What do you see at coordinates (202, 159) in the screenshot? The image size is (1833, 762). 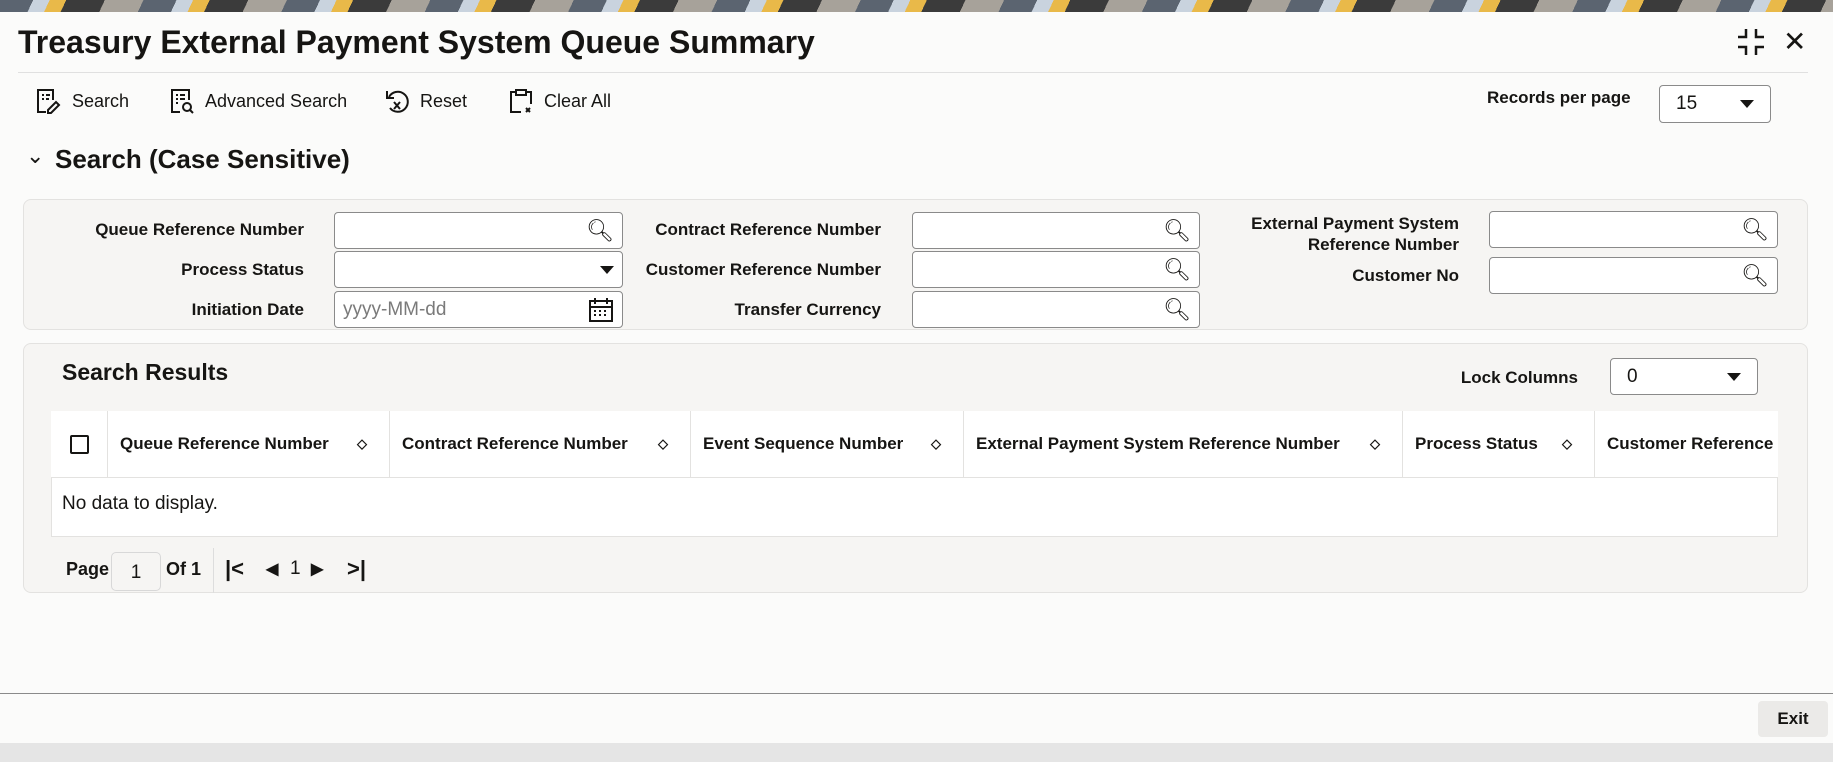 I see `search-section-title: Search (Case Sensitive)` at bounding box center [202, 159].